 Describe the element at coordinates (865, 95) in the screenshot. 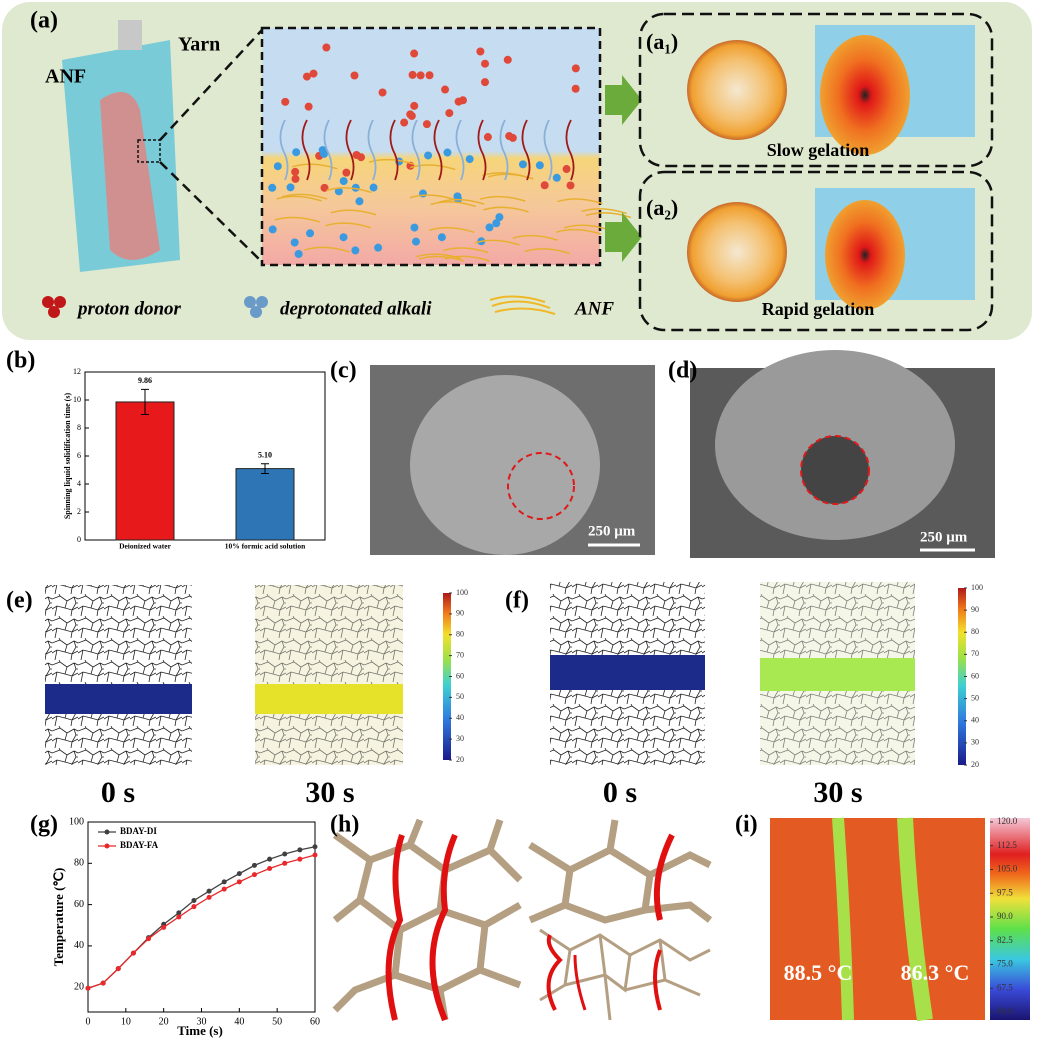

I see `gel-fiber` at that location.